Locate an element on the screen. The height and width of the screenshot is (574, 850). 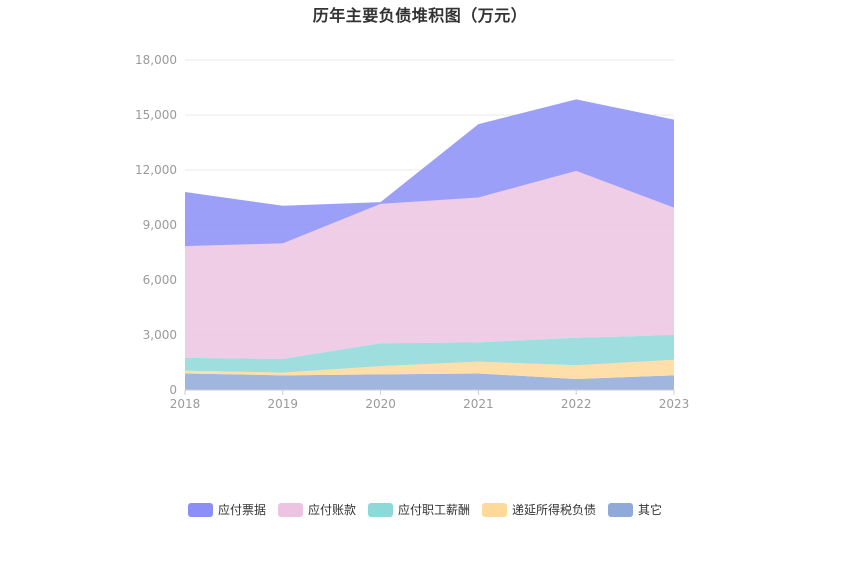
x-tick-label: 2022 is located at coordinates (576, 404).